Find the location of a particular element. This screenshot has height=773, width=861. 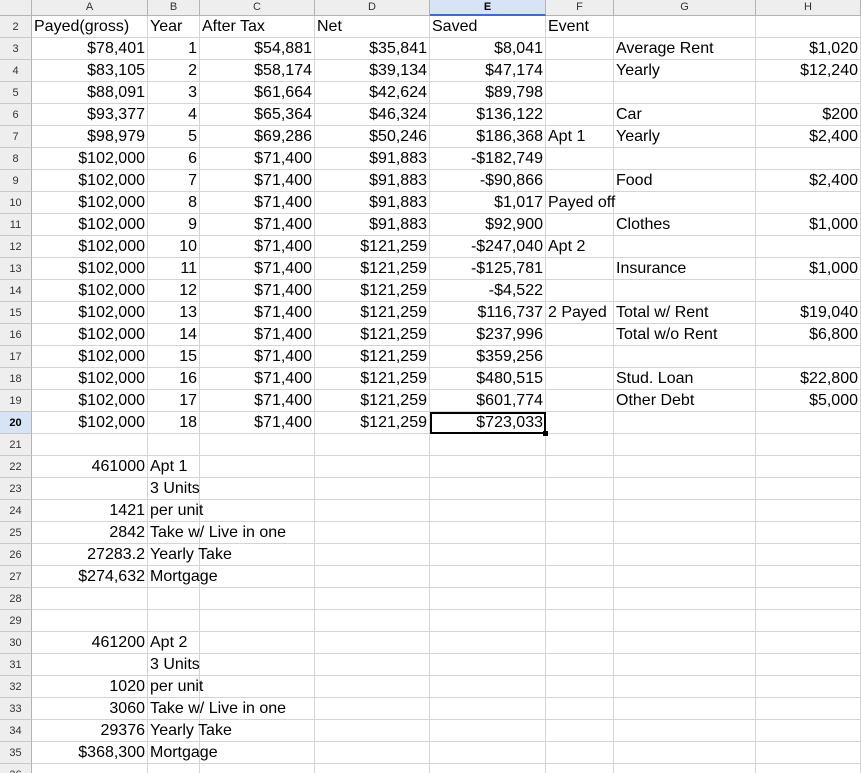

cell-g34 is located at coordinates (685, 731).